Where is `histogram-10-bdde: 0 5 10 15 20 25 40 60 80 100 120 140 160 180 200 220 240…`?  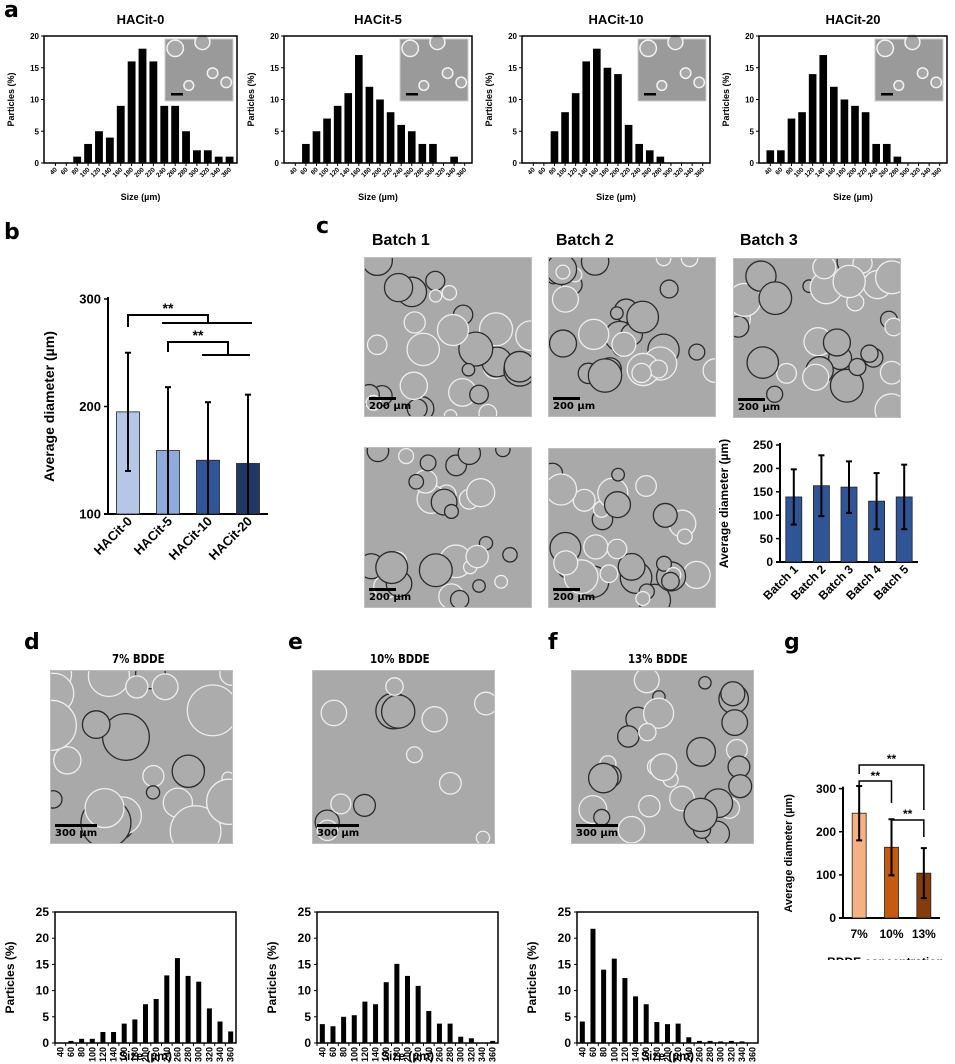 histogram-10-bdde: 0 5 10 15 20 25 40 60 80 100 120 140 160 180 200 220 240… is located at coordinates (382, 984).